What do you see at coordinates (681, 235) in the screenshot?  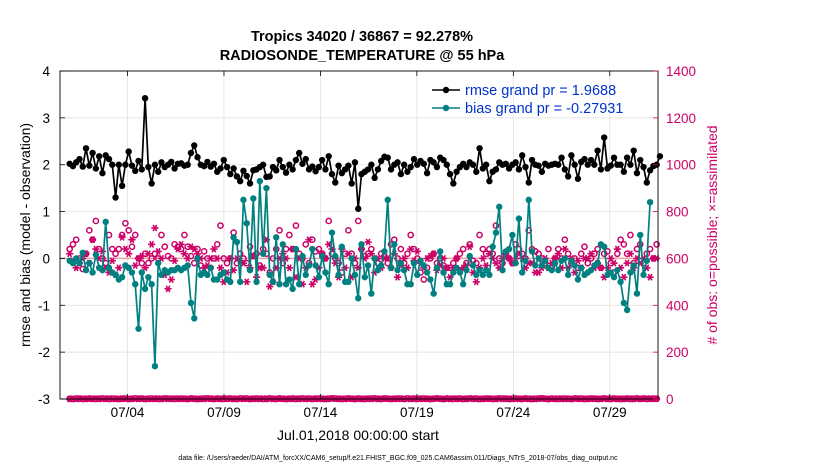 I see `y2-tick-labels: 0 200 400 600 800 1000 1200 1400` at bounding box center [681, 235].